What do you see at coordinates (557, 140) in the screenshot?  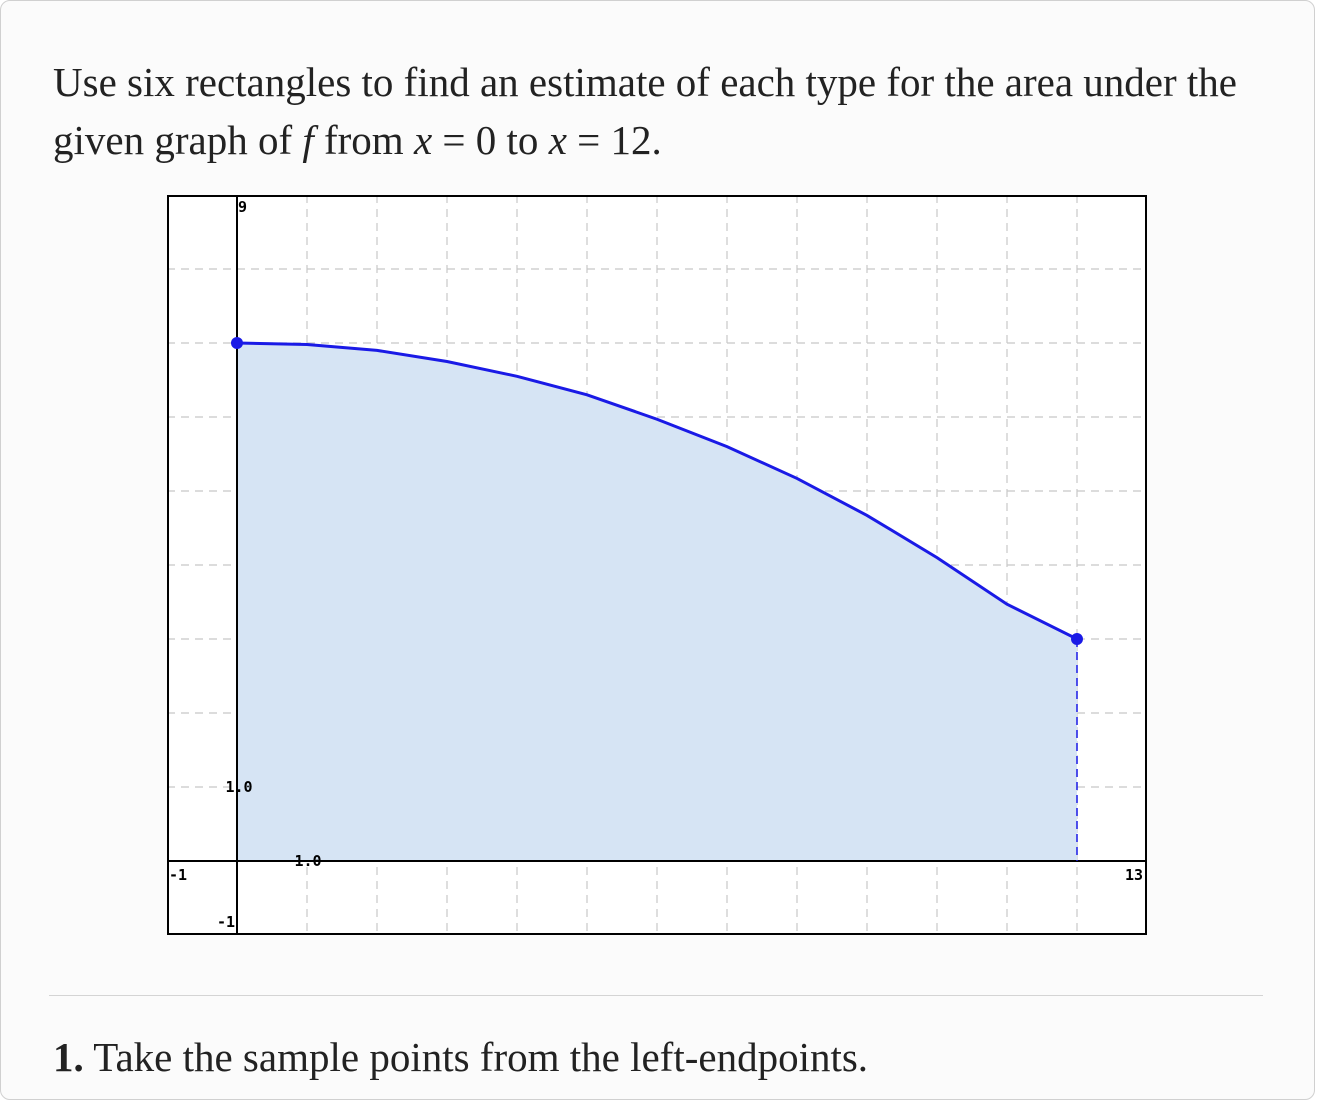 I see `upper-var: x` at bounding box center [557, 140].